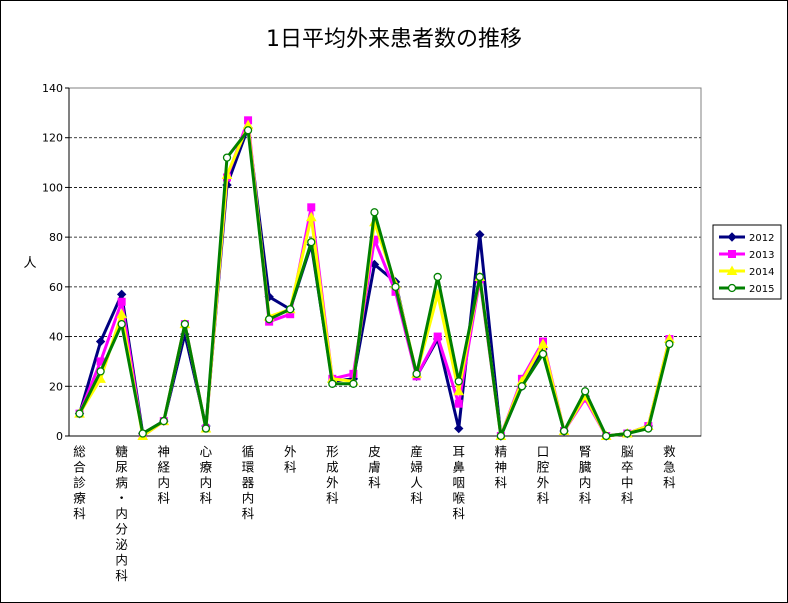 The image size is (788, 603). What do you see at coordinates (761, 238) in the screenshot?
I see `legend-label: 2012` at bounding box center [761, 238].